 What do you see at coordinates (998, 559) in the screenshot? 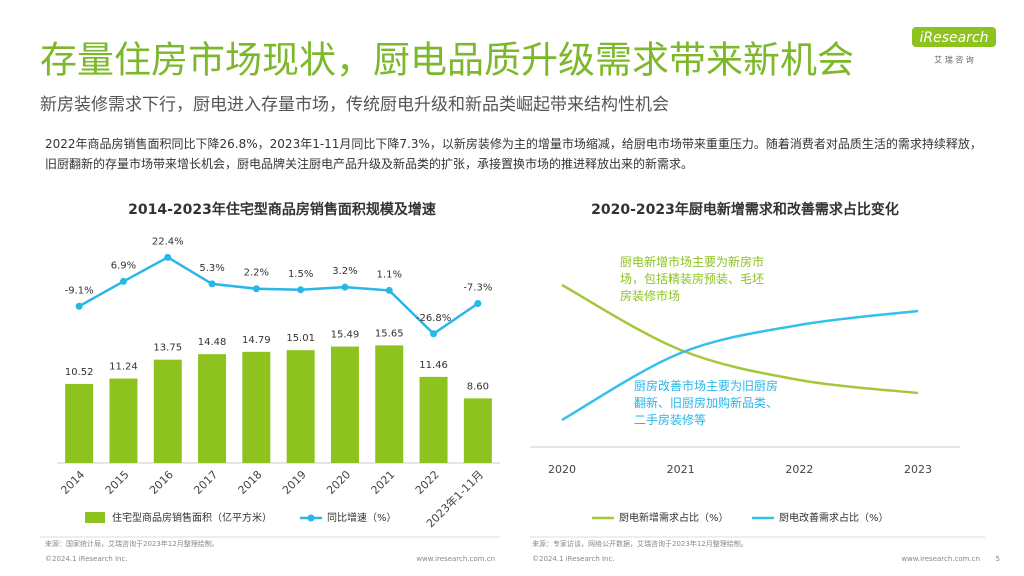
I see `page-number: 5` at bounding box center [998, 559].